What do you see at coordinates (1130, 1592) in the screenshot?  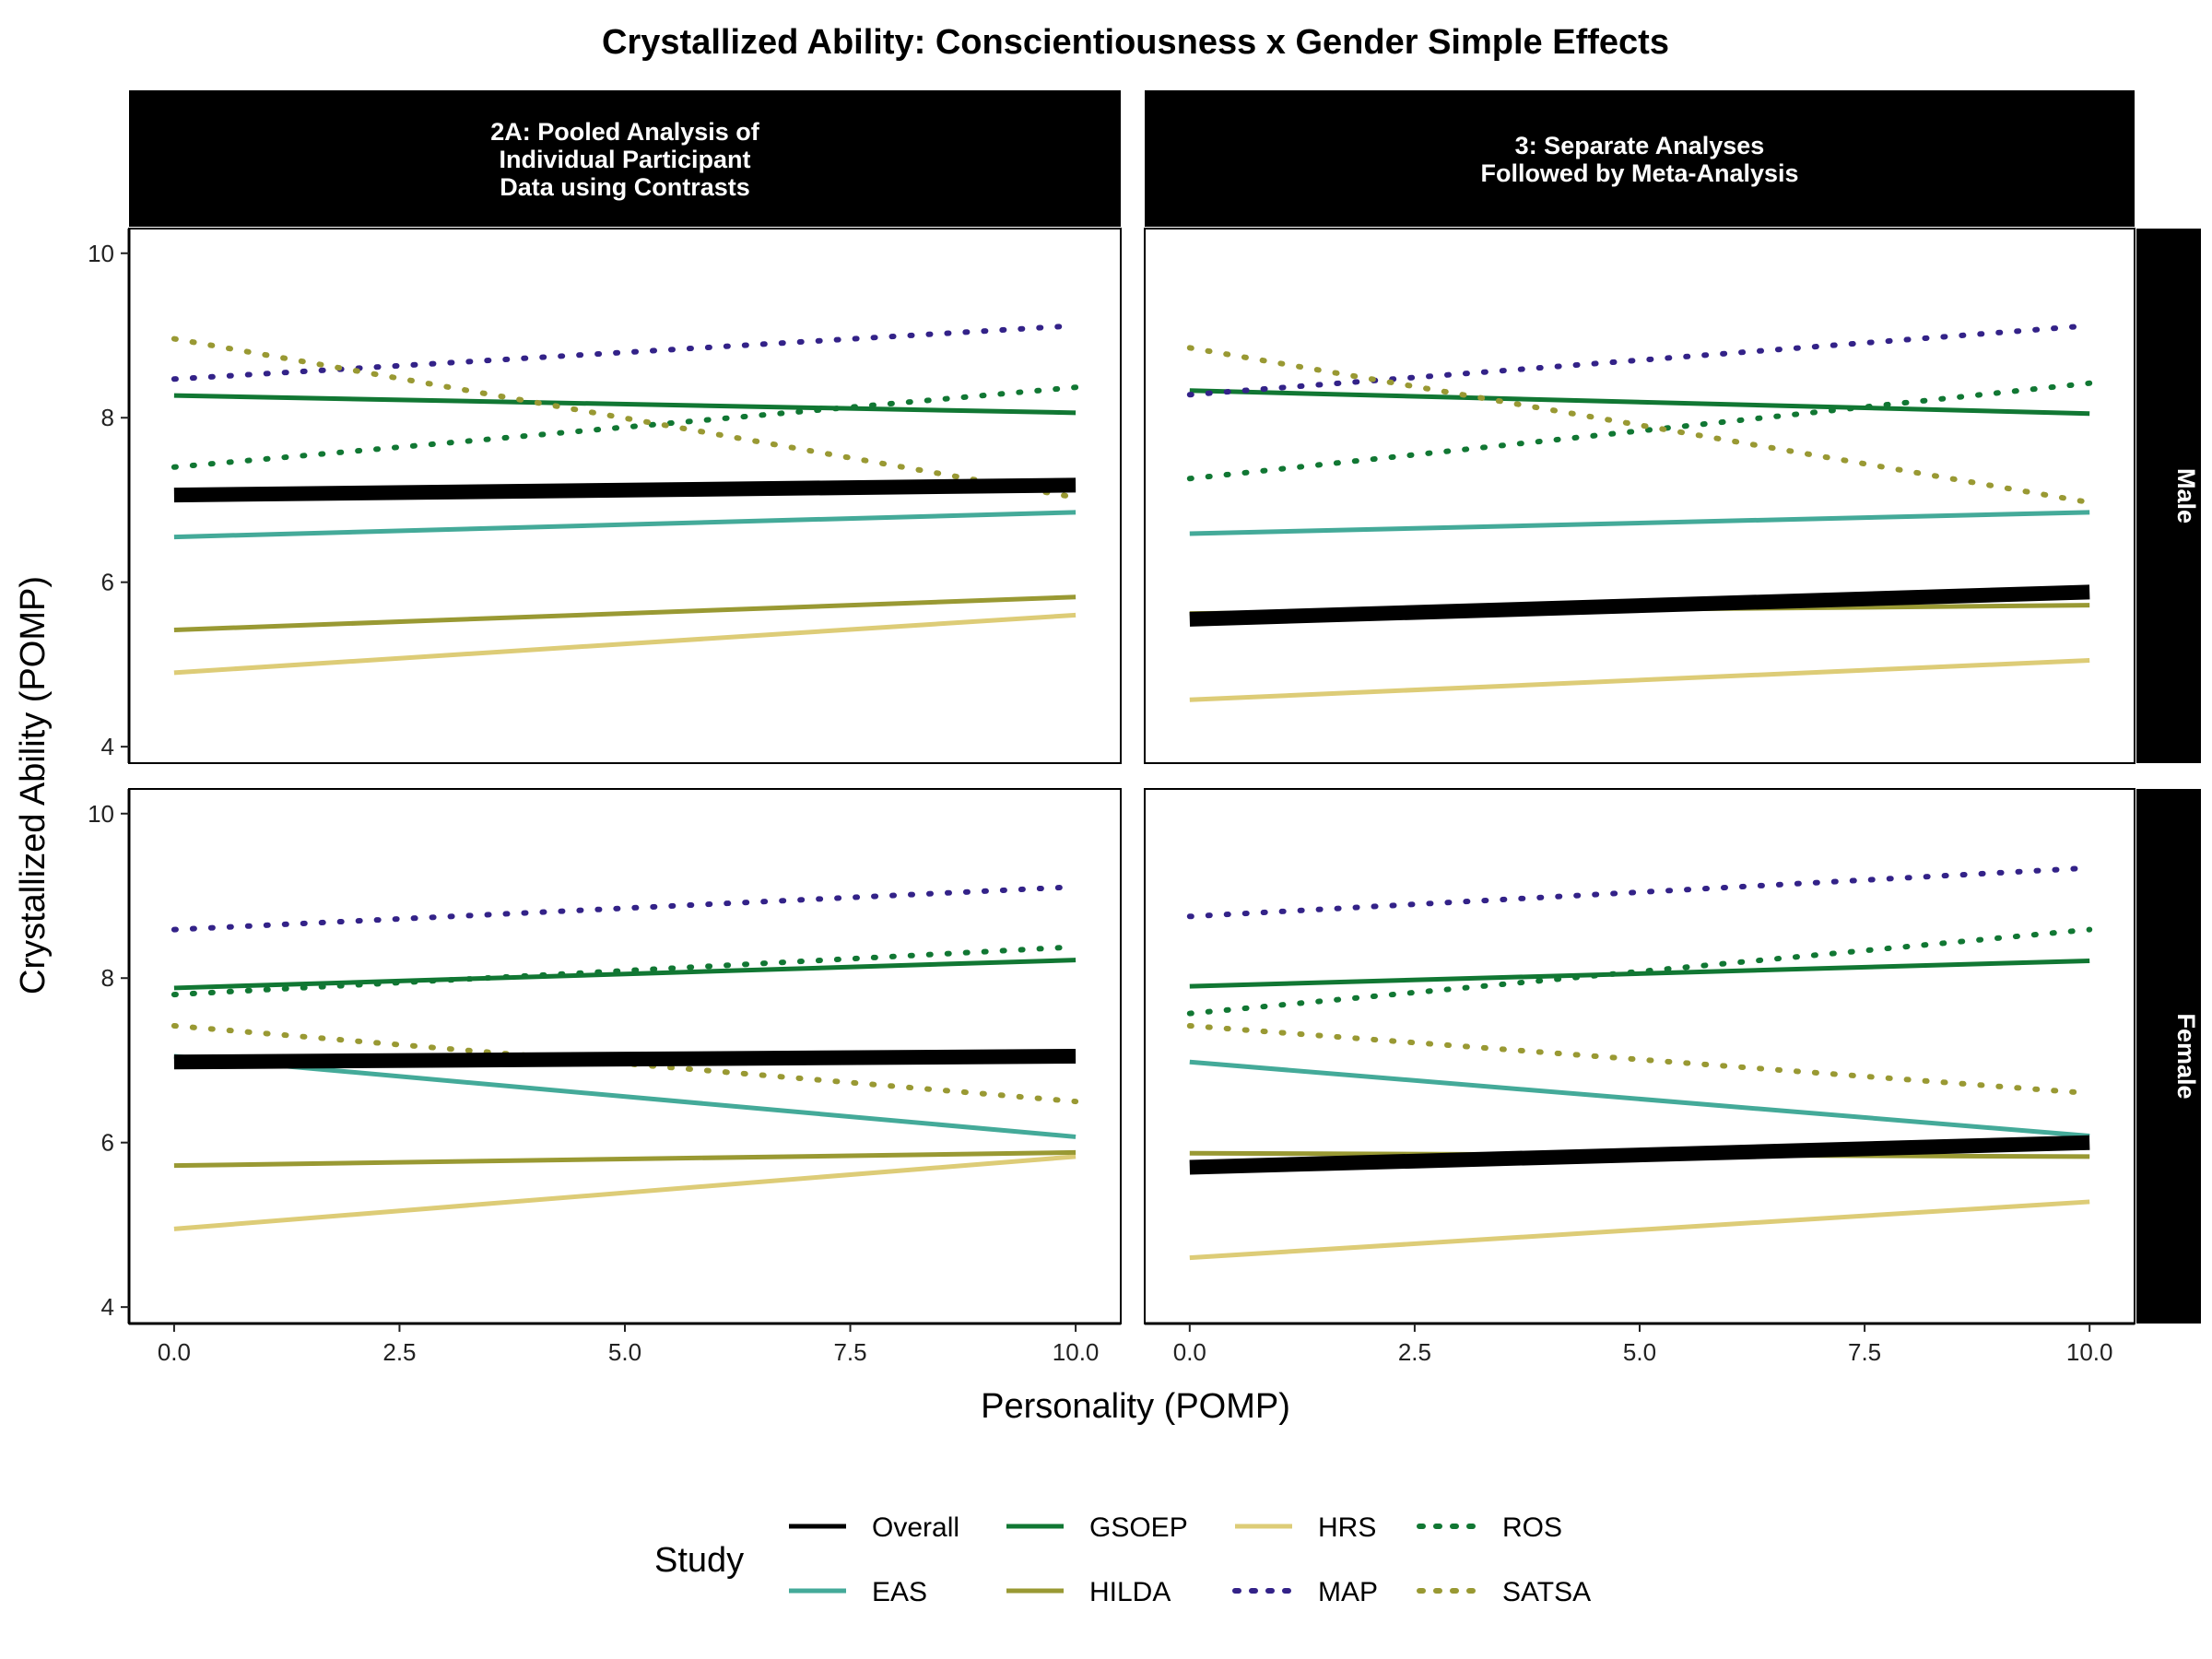 I see `legend-label-hilda: HILDA` at bounding box center [1130, 1592].